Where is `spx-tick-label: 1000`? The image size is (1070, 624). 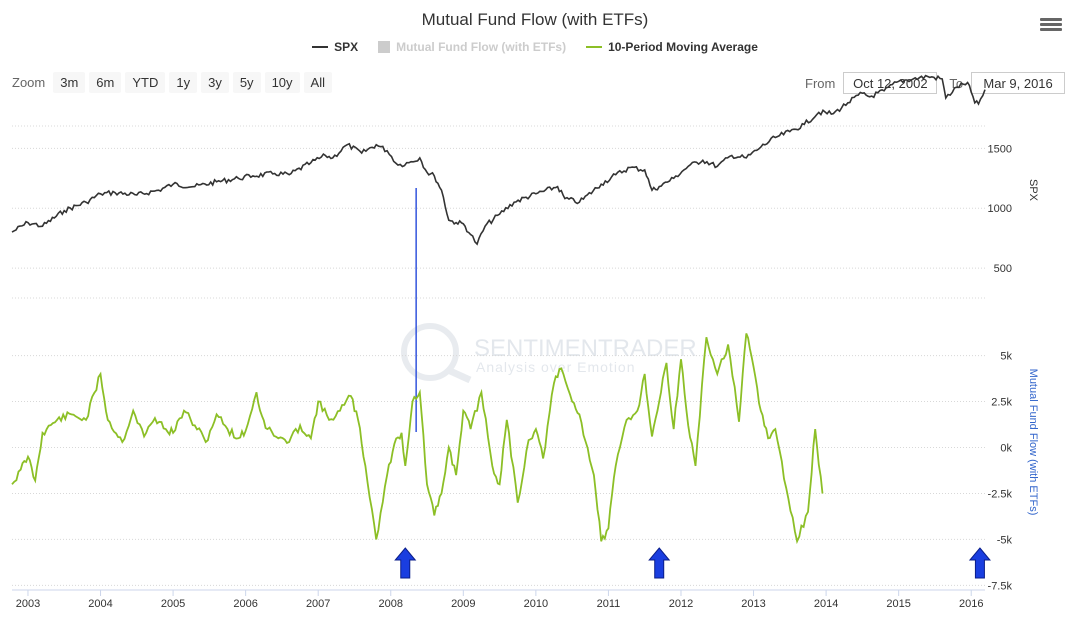 spx-tick-label: 1000 is located at coordinates (1000, 209).